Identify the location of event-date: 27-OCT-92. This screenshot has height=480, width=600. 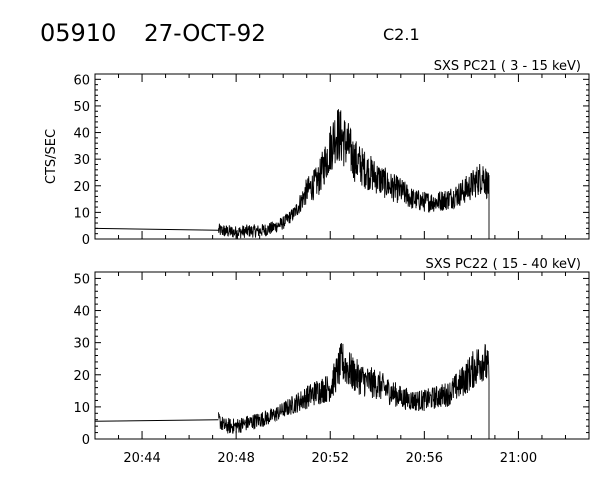
(205, 34).